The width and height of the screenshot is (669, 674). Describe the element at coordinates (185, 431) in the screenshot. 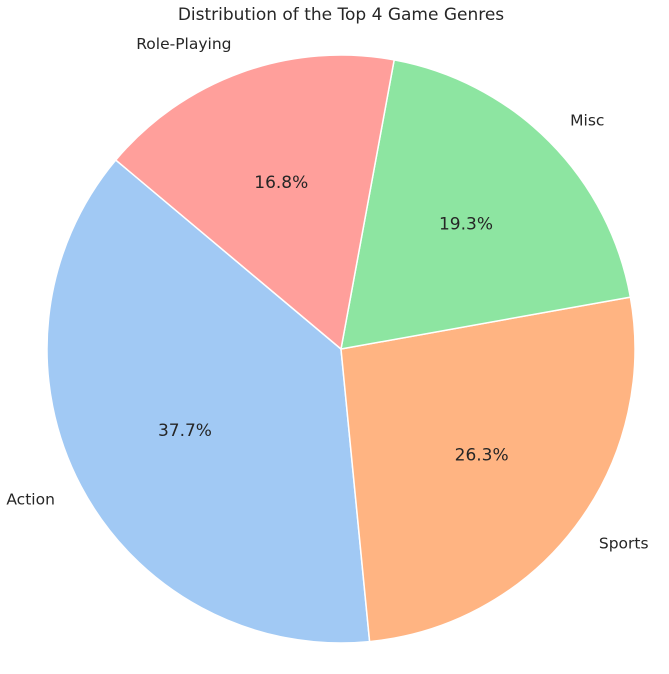

I see `slice-percent-label: 37.7%` at that location.